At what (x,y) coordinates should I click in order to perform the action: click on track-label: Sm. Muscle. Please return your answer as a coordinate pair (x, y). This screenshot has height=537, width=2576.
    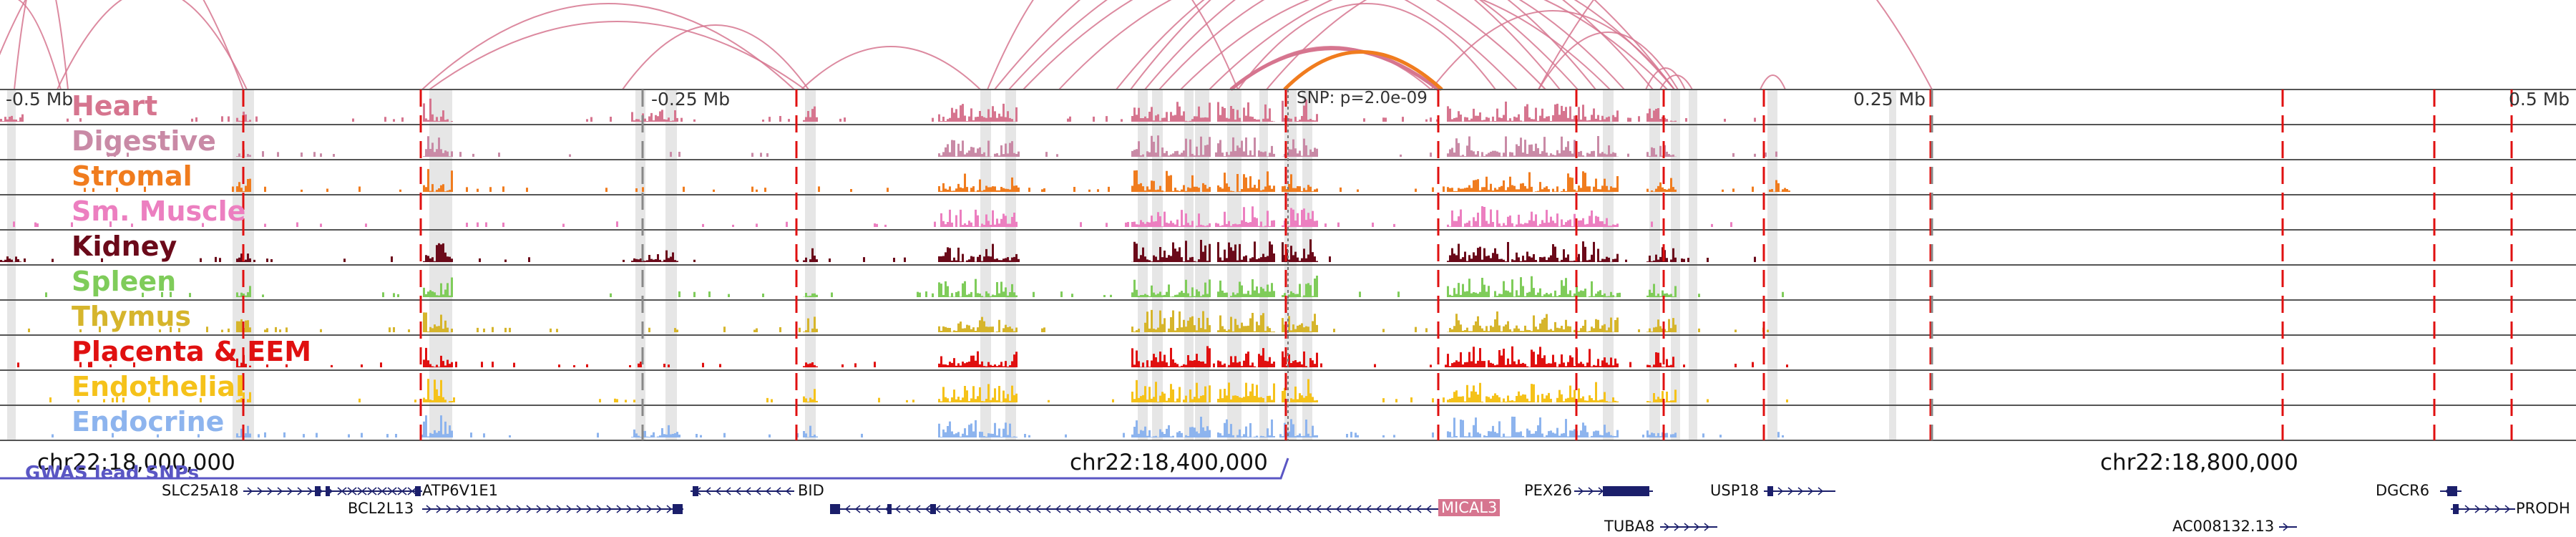
    Looking at the image, I should click on (159, 211).